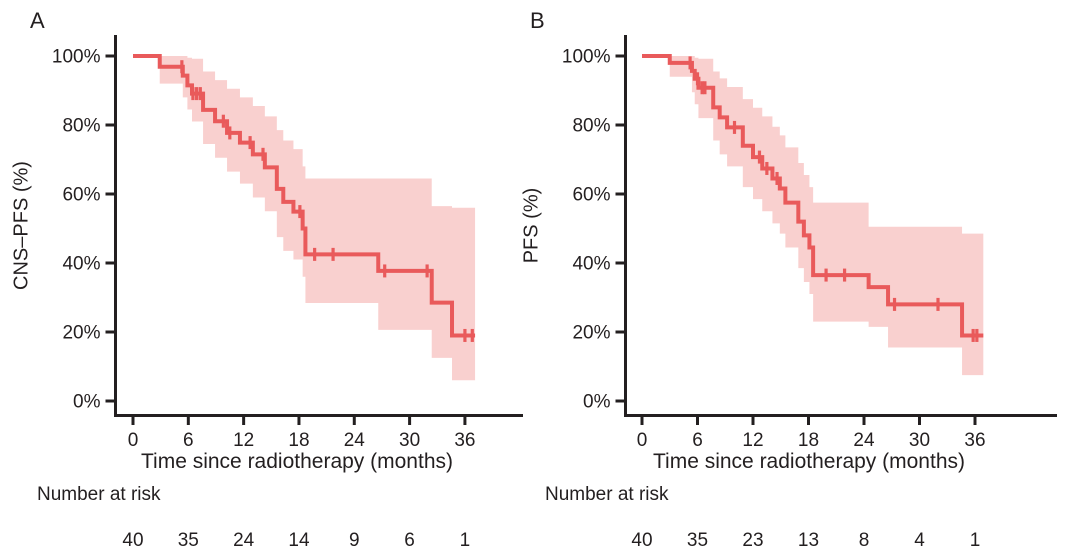  I want to click on x-tick-label-b: 36, so click(974, 440).